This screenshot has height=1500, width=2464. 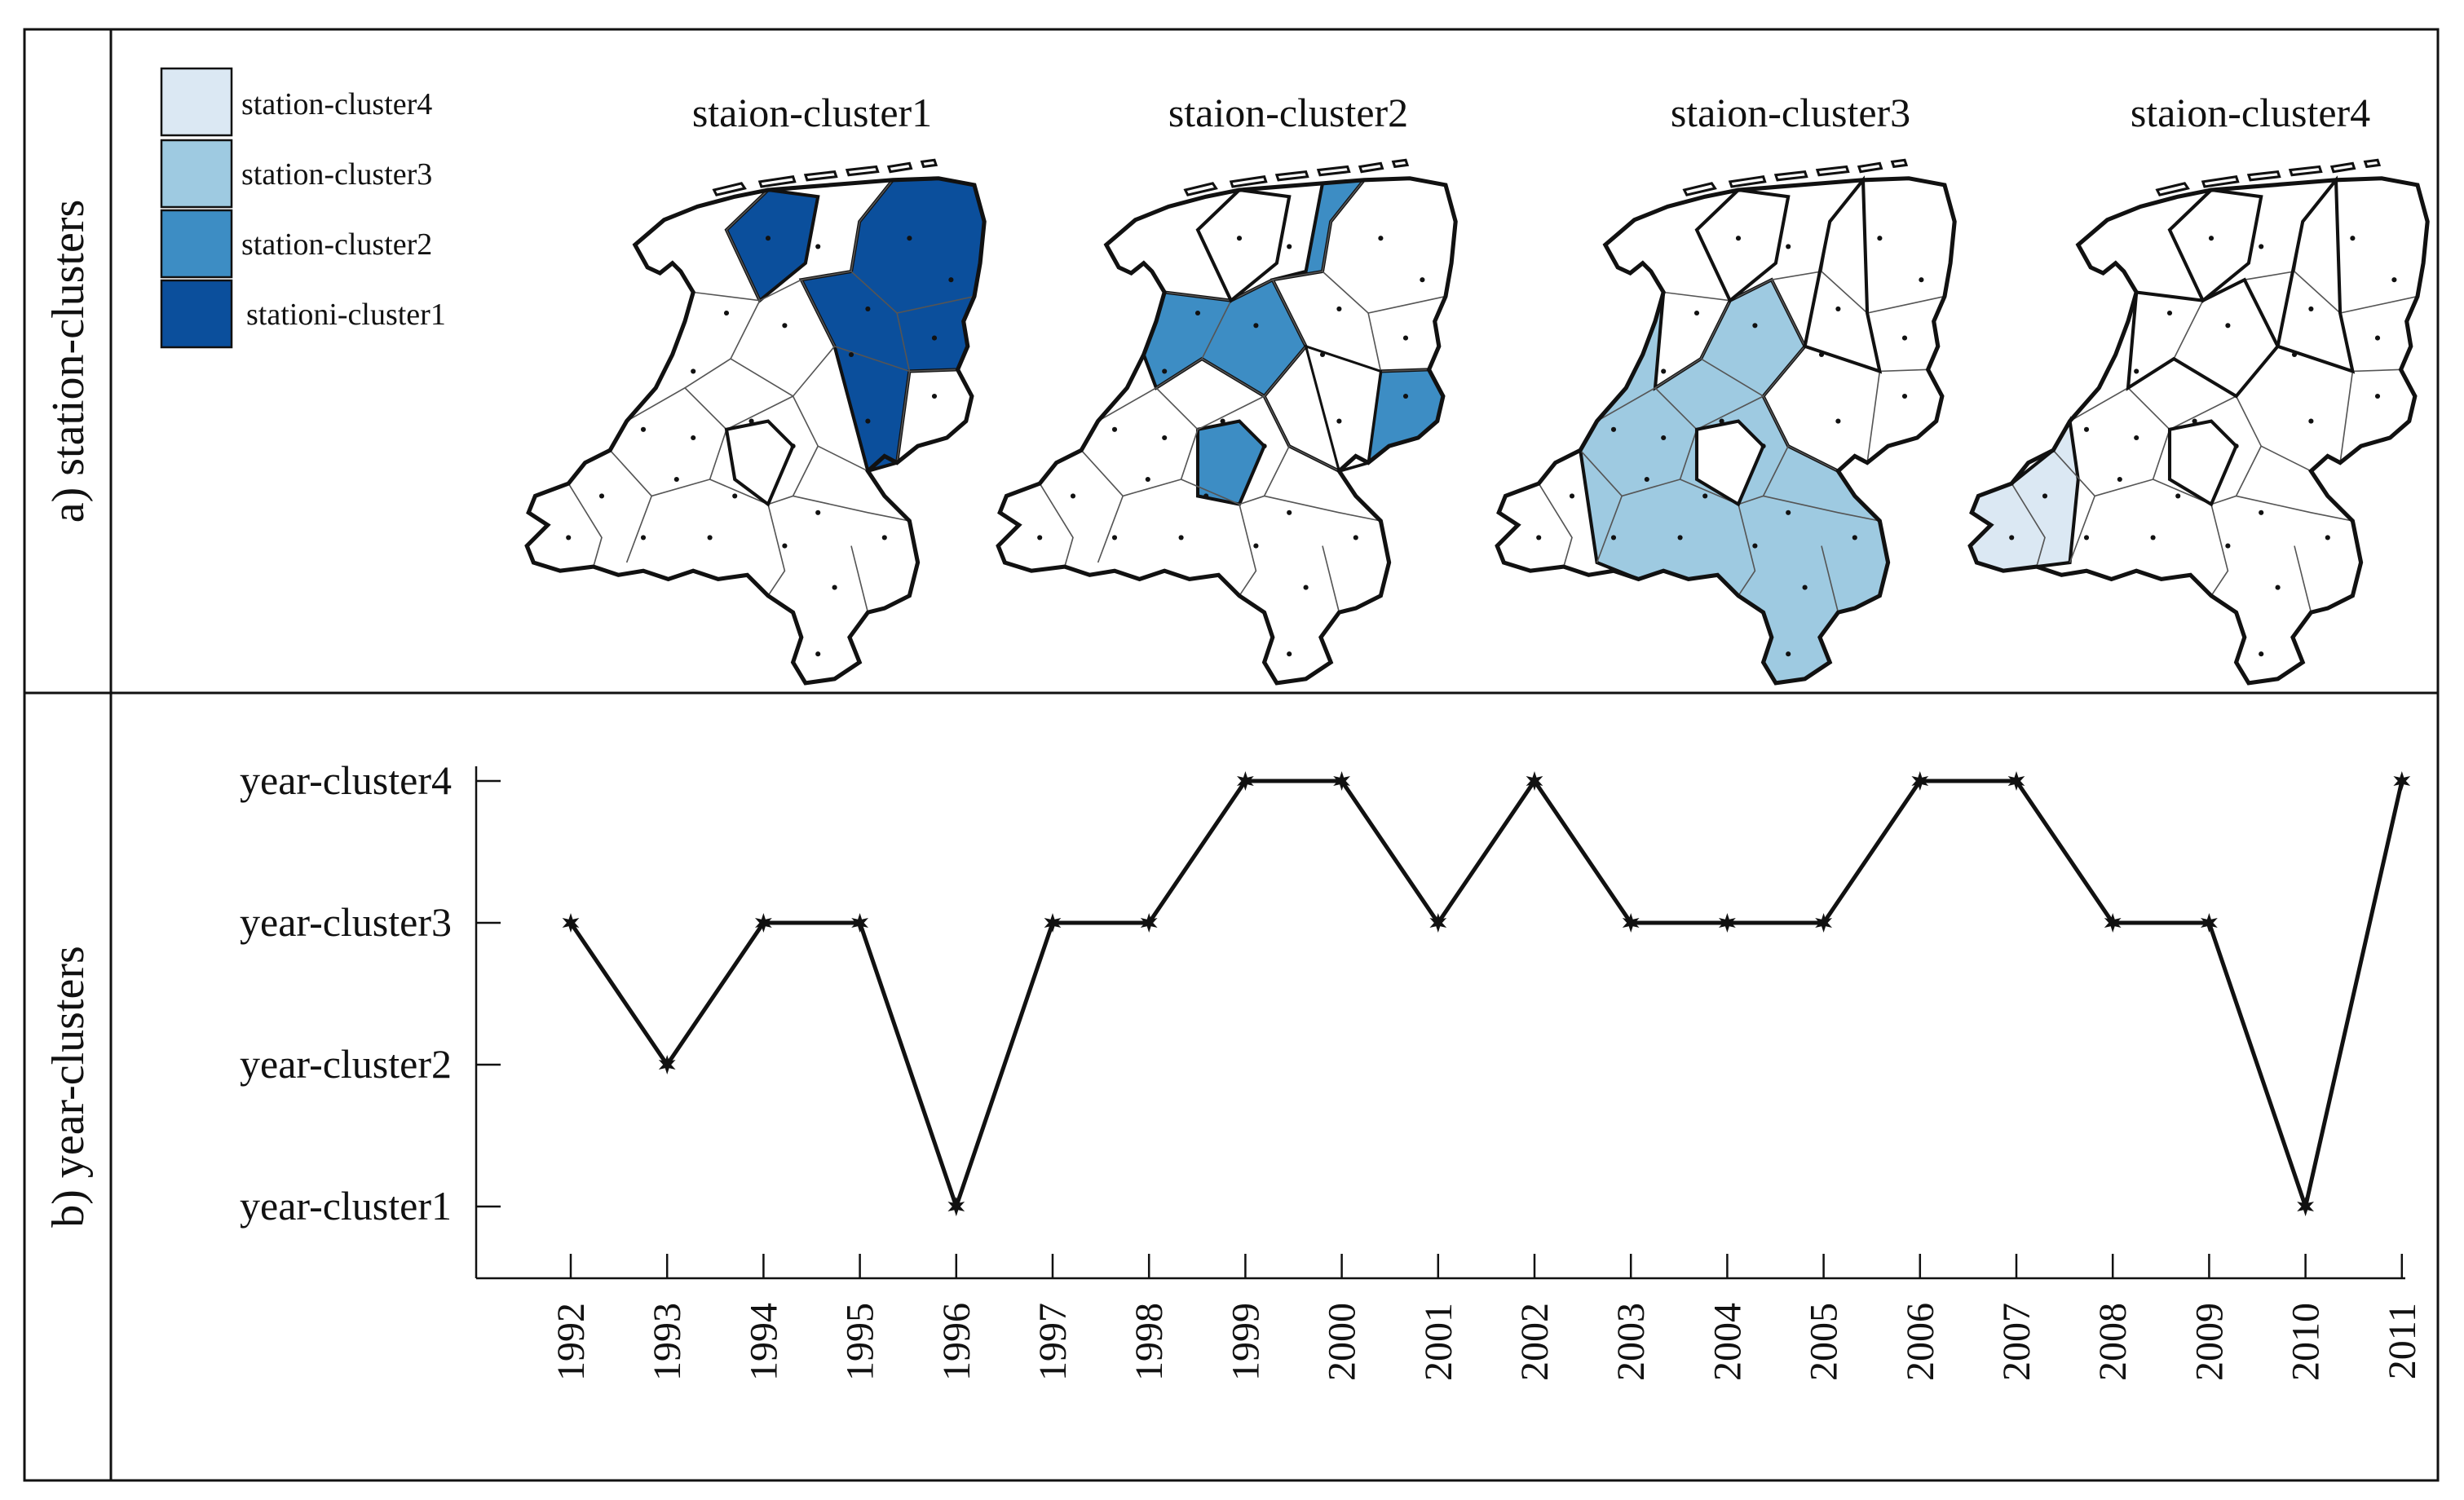 What do you see at coordinates (1535, 1342) in the screenshot?
I see `x-tick-label: 2002` at bounding box center [1535, 1342].